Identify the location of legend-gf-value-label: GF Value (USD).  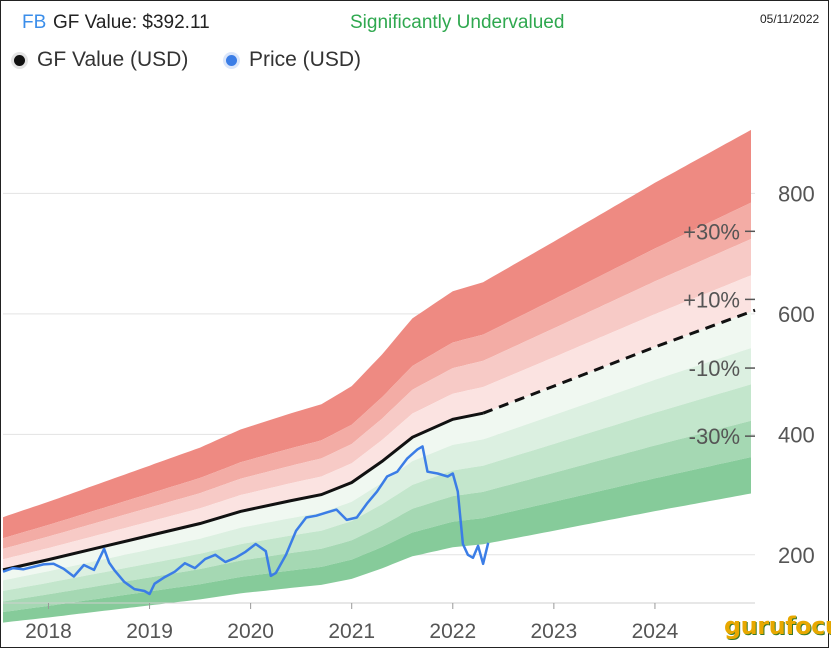
(113, 59).